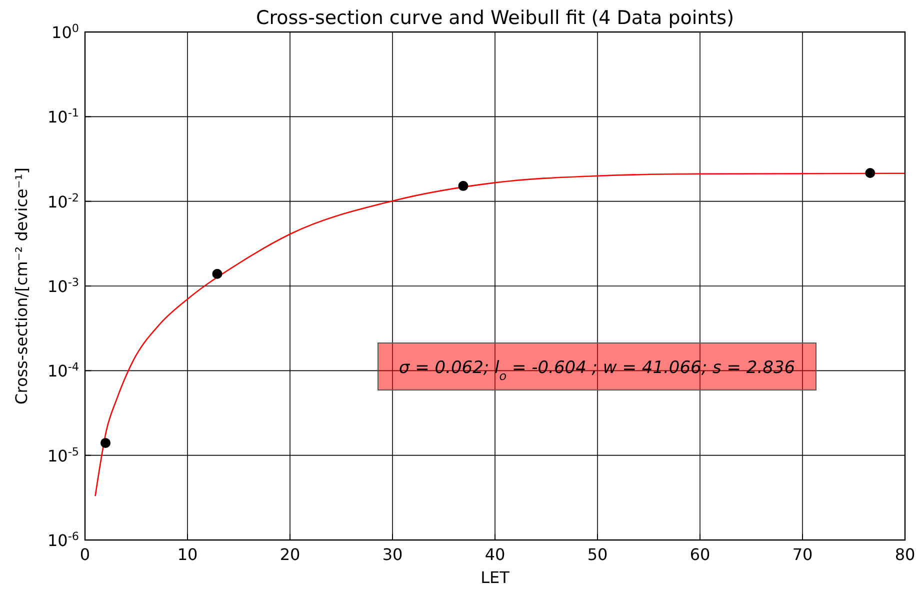 The image size is (919, 592). What do you see at coordinates (802, 554) in the screenshot?
I see `x-tick-label: 70` at bounding box center [802, 554].